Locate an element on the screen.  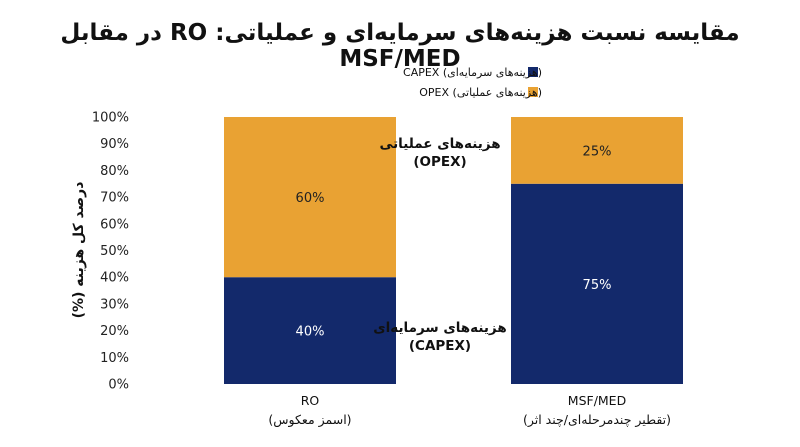
value-label-capex-1: 75% is located at coordinates (597, 285).